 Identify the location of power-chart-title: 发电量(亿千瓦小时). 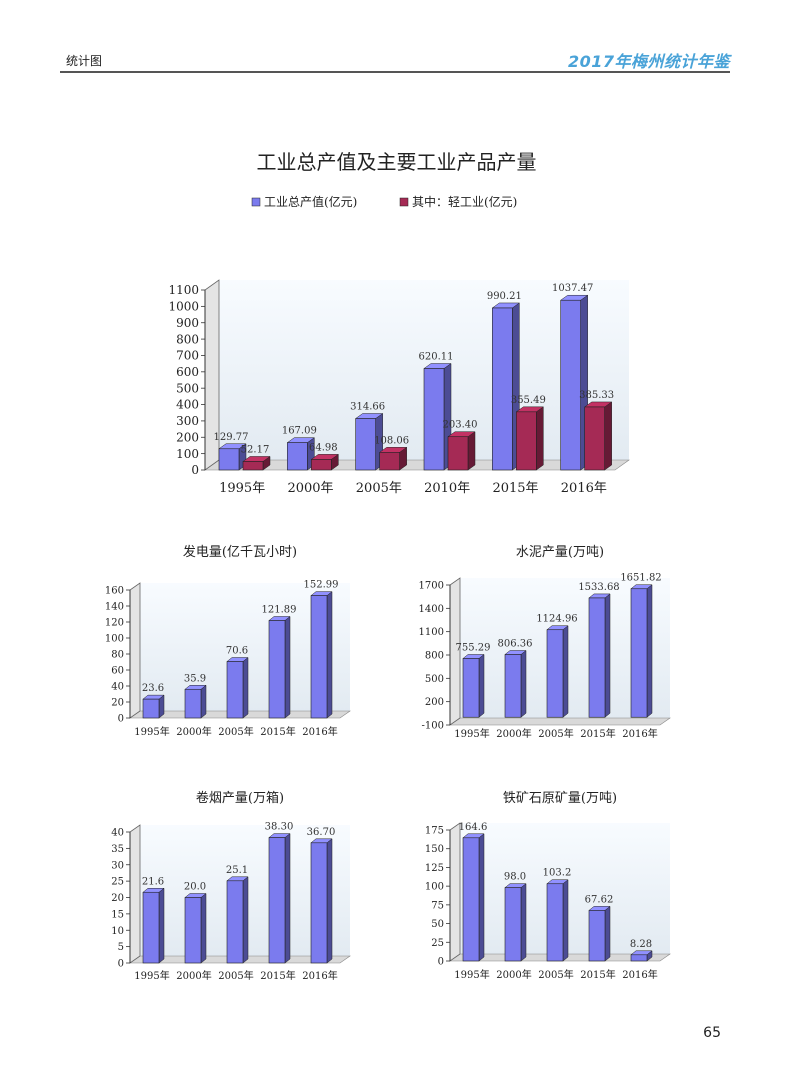
(240, 552).